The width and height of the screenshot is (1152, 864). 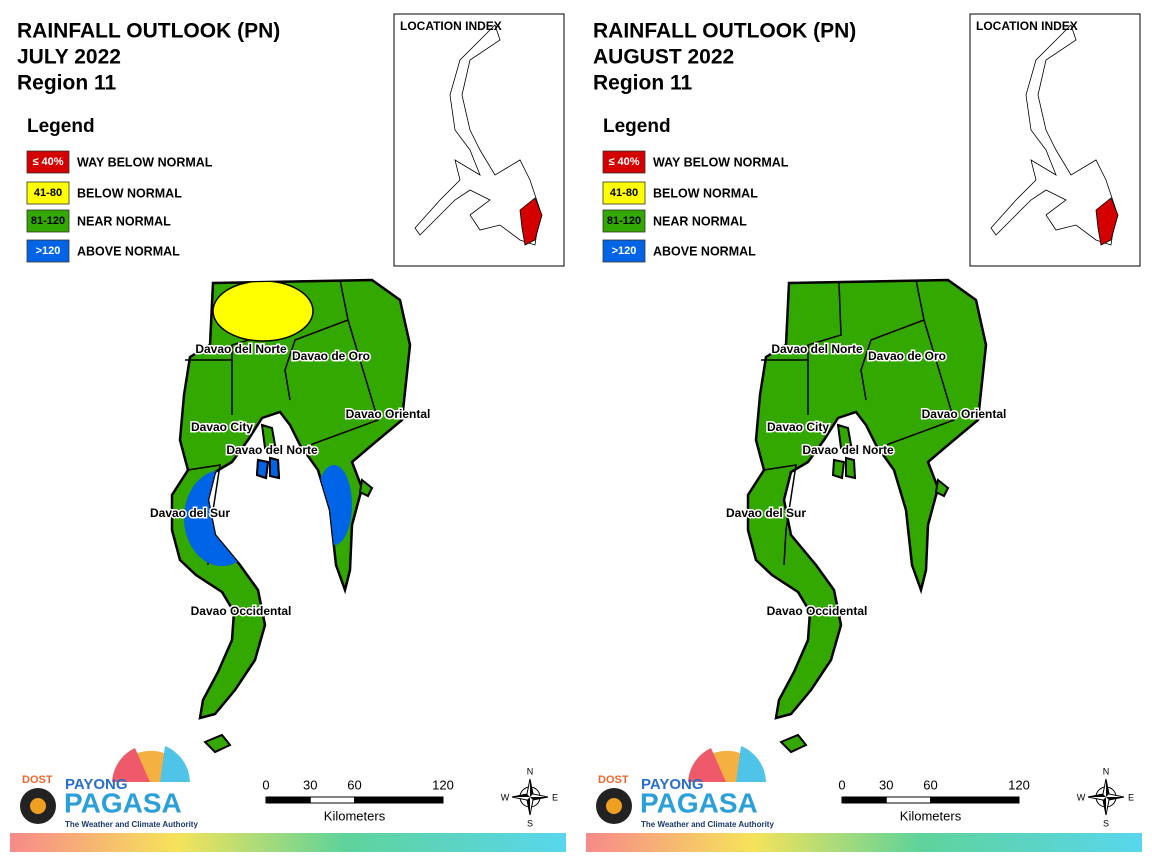 What do you see at coordinates (69, 57) in the screenshot?
I see `panel-period: JULY 2022` at bounding box center [69, 57].